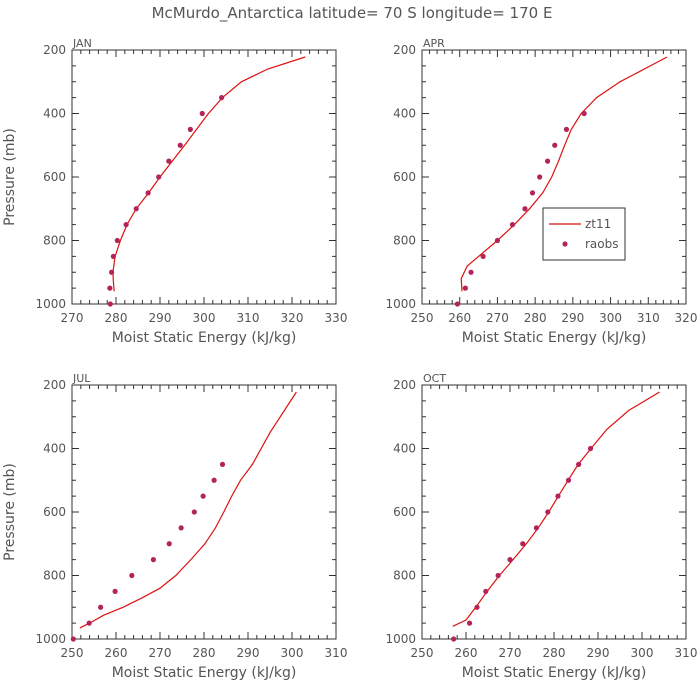 This screenshot has height=700, width=700. What do you see at coordinates (434, 378) in the screenshot?
I see `panel-label: OCT` at bounding box center [434, 378].